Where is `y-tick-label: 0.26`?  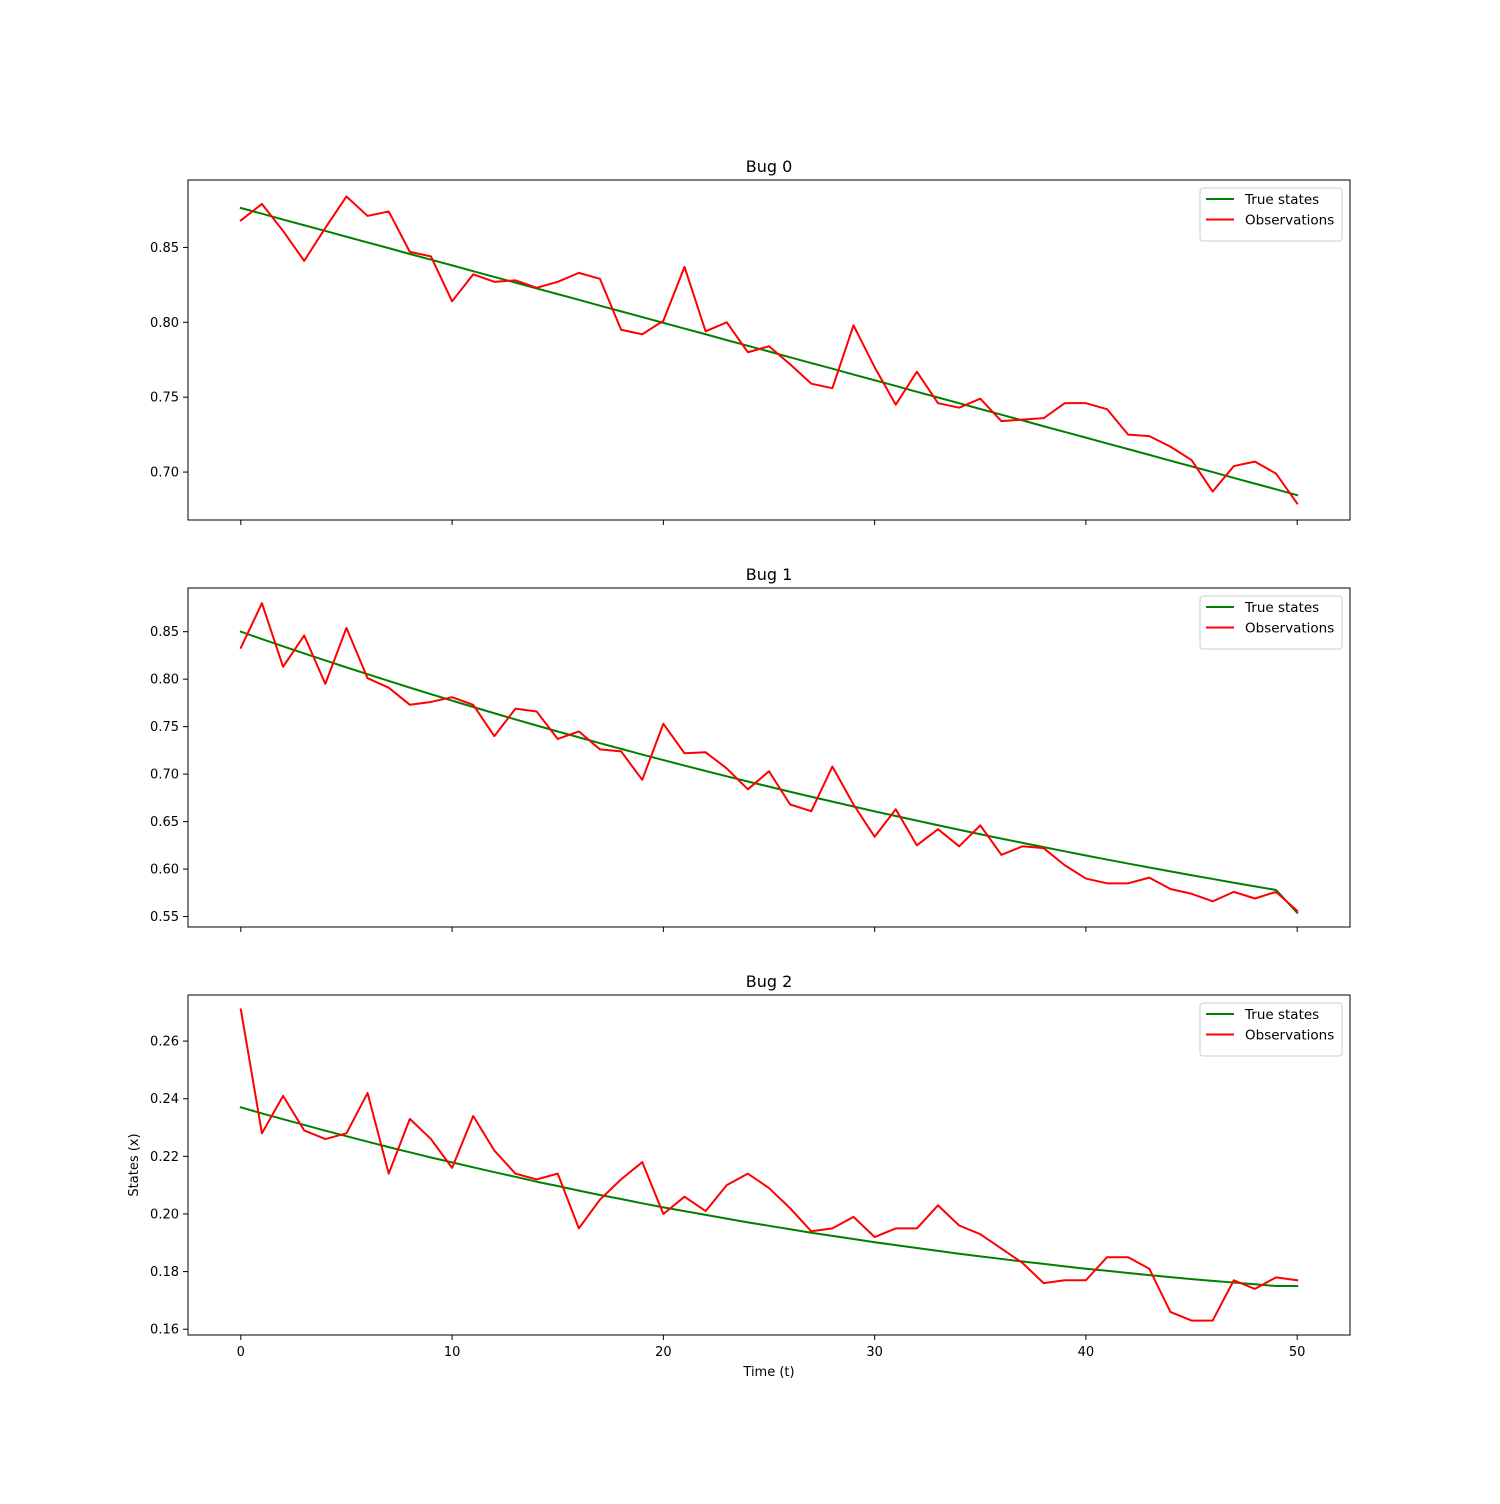 y-tick-label: 0.26 is located at coordinates (164, 1042).